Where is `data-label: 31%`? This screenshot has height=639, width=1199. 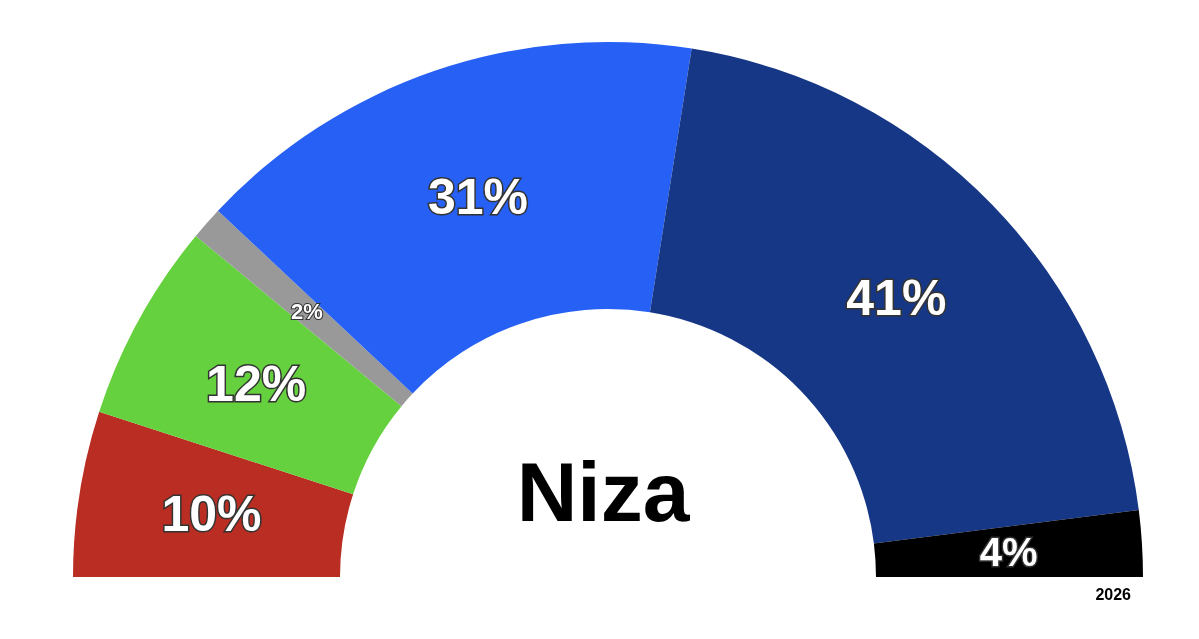 data-label: 31% is located at coordinates (477, 197).